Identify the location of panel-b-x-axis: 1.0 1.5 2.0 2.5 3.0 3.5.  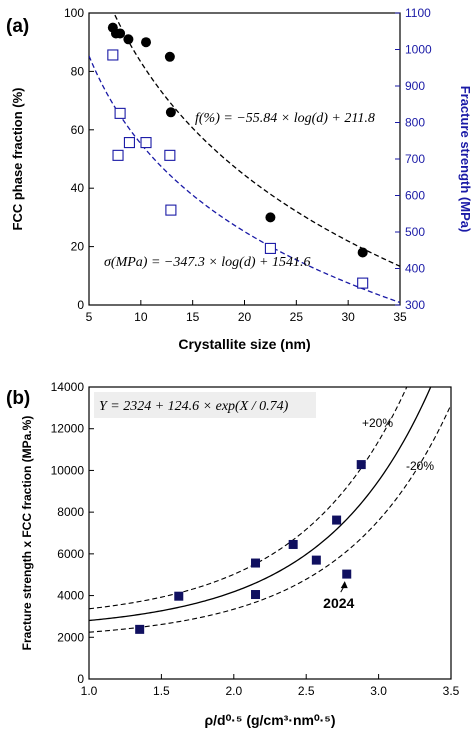
(270, 686).